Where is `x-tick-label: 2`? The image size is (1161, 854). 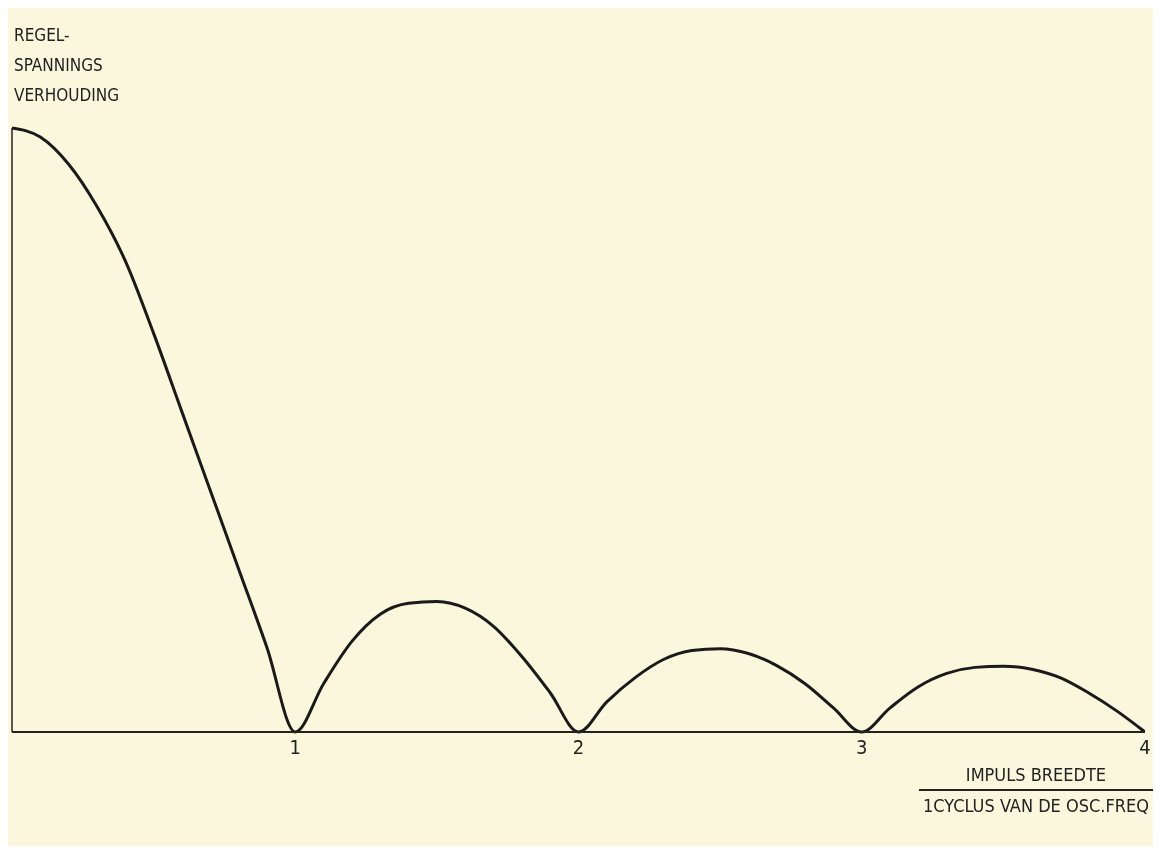
x-tick-label: 2 is located at coordinates (578, 747).